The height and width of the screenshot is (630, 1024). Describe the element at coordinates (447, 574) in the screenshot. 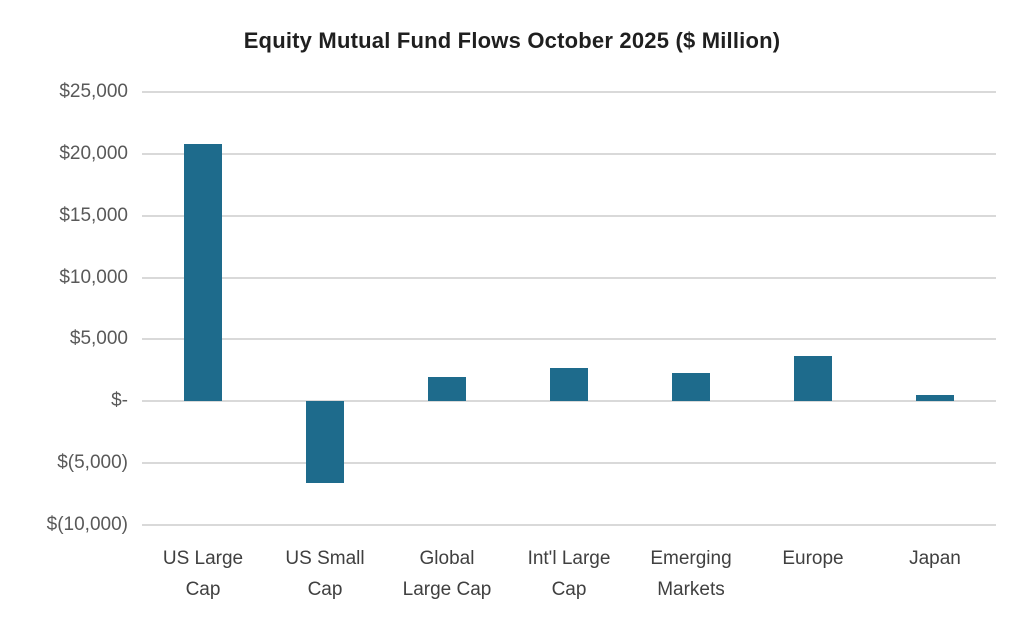

I see `x-tick-label: Global Large Cap` at that location.